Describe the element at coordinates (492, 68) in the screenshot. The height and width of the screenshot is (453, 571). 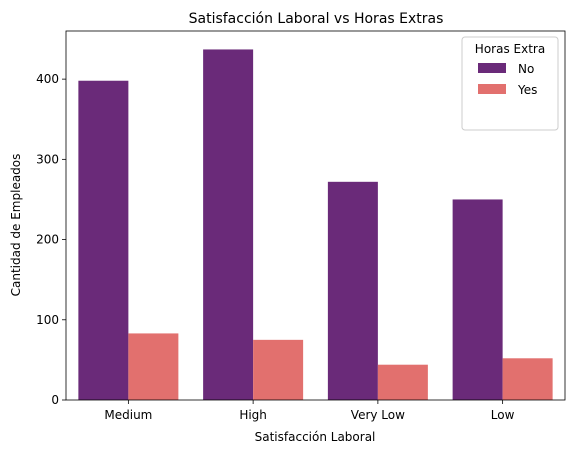
I see `legend-swatch-no` at that location.